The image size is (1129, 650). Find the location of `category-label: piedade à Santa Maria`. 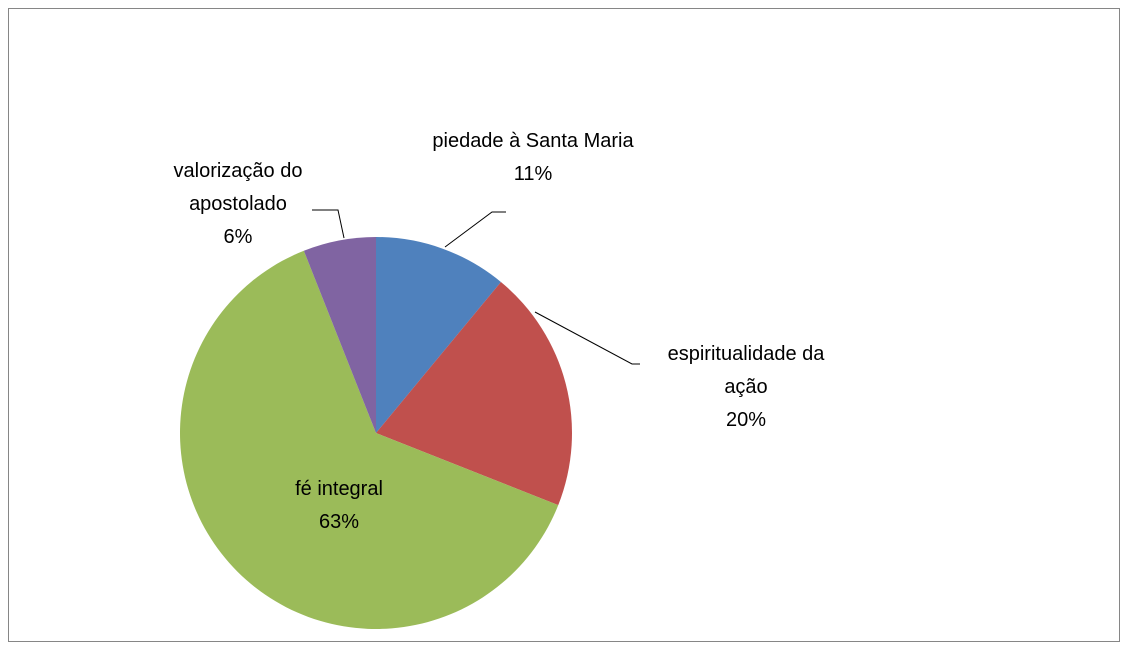

category-label: piedade à Santa Maria is located at coordinates (533, 141).